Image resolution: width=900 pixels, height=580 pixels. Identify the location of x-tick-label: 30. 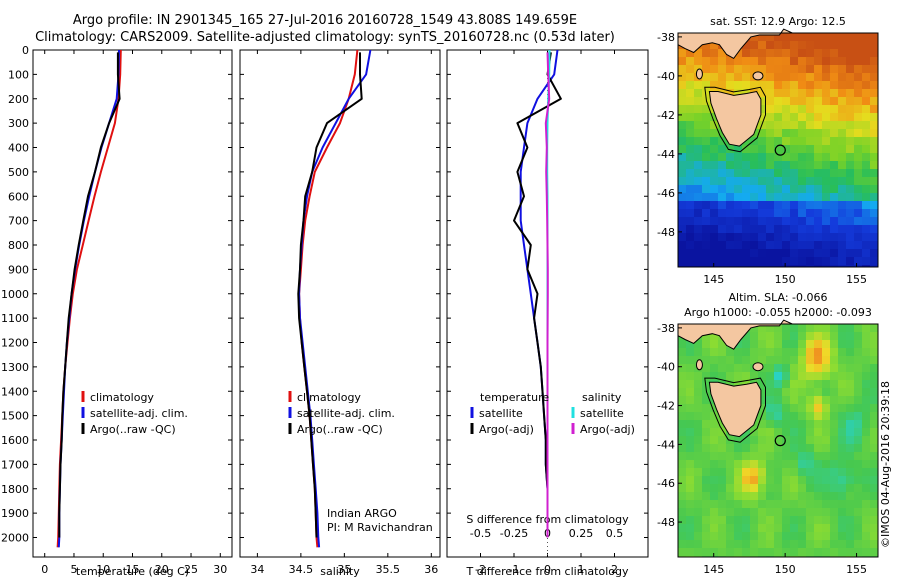
(220, 569).